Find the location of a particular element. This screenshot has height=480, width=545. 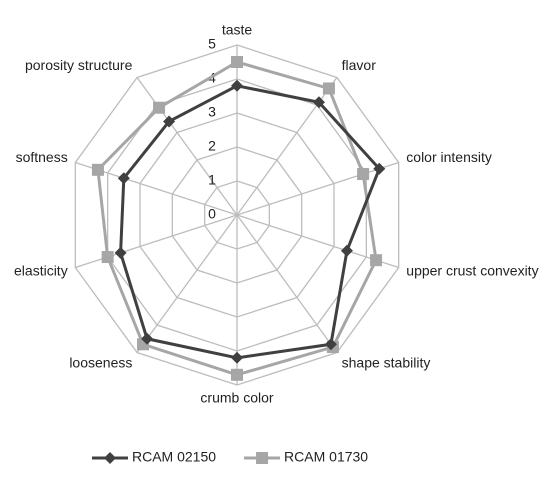

r-tick-label: 0 is located at coordinates (212, 214).